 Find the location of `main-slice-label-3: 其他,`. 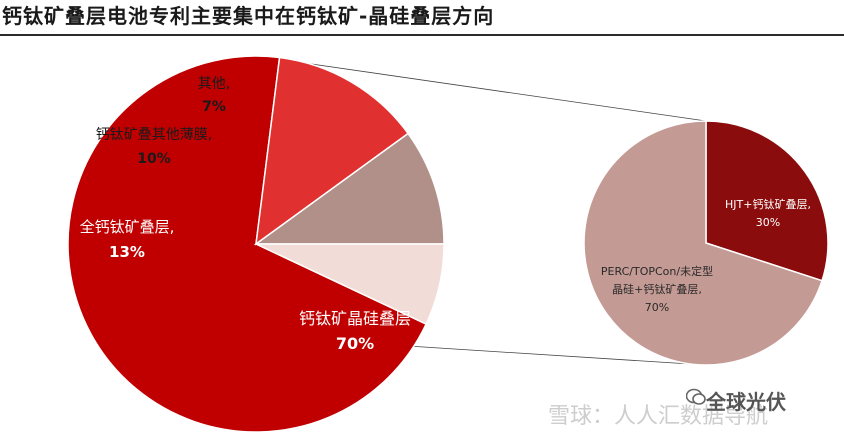

main-slice-label-3: 其他, is located at coordinates (214, 84).